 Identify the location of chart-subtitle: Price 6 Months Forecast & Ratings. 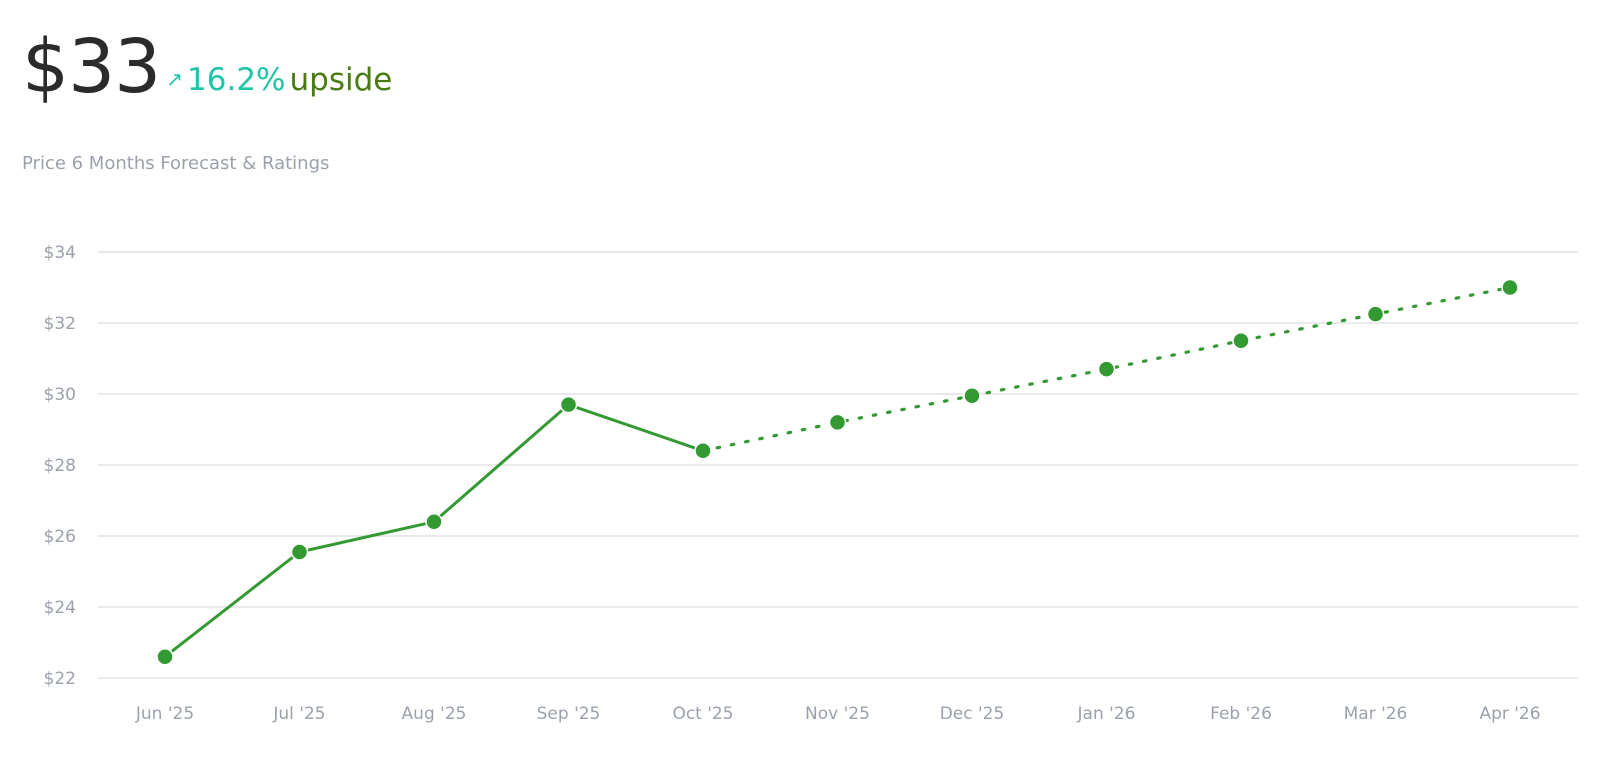
(176, 163).